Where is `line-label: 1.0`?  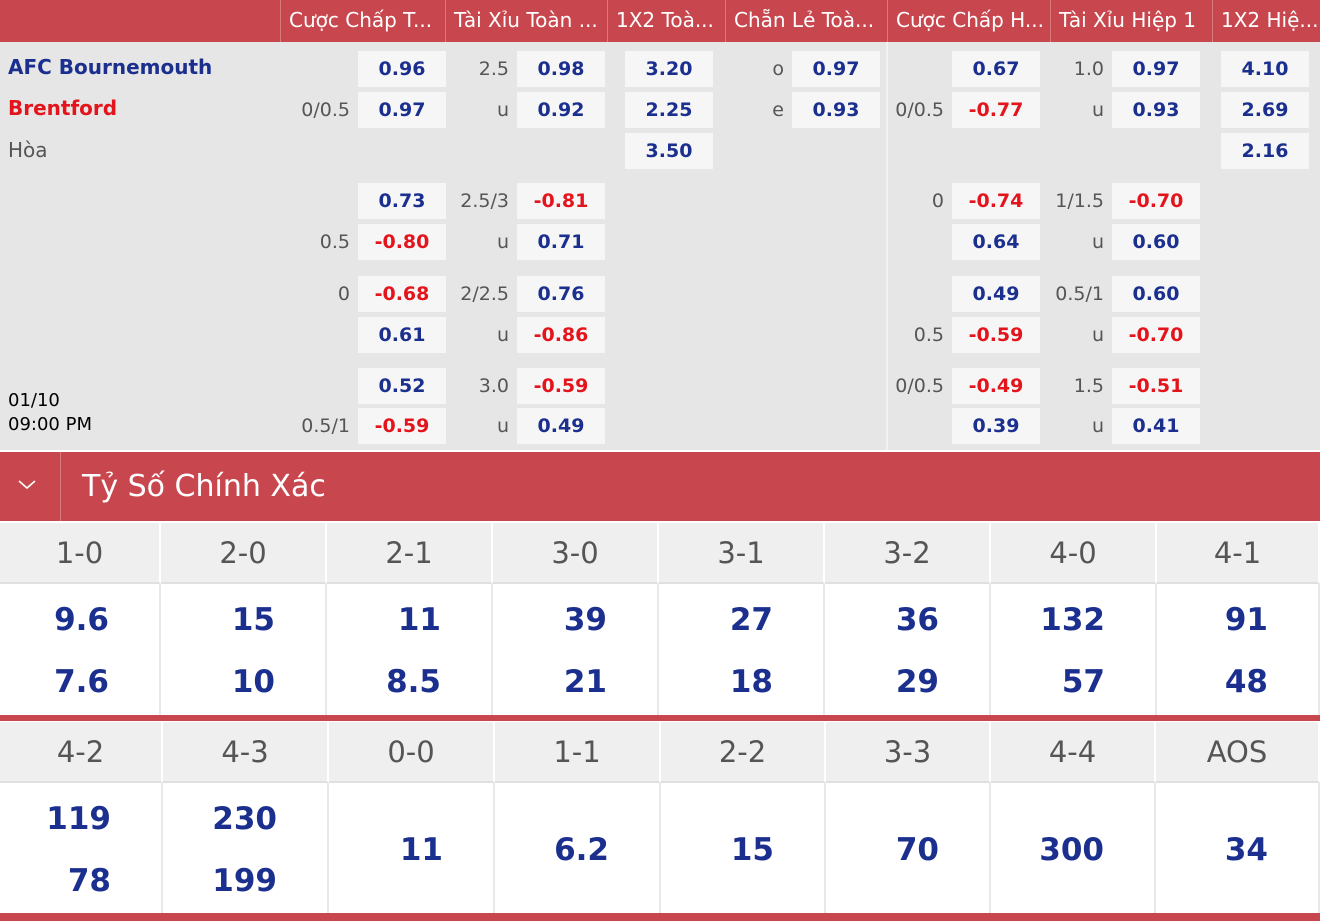
line-label: 1.0 is located at coordinates (1088, 69).